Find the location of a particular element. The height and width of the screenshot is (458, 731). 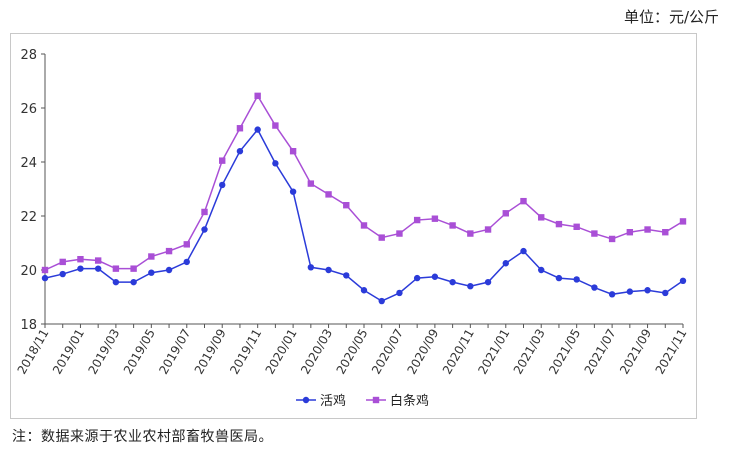

x-tick-label: 2021/01 is located at coordinates (493, 352).